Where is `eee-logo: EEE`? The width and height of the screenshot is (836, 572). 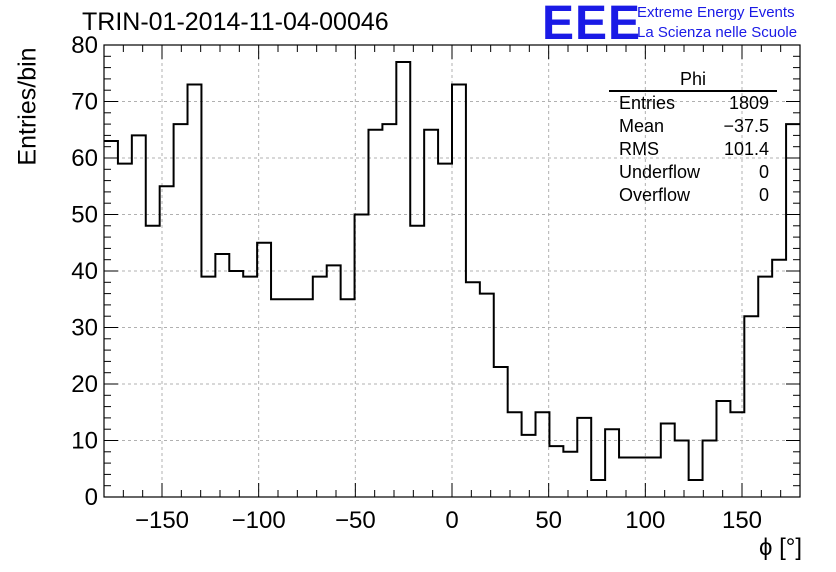 eee-logo: EEE is located at coordinates (592, 25).